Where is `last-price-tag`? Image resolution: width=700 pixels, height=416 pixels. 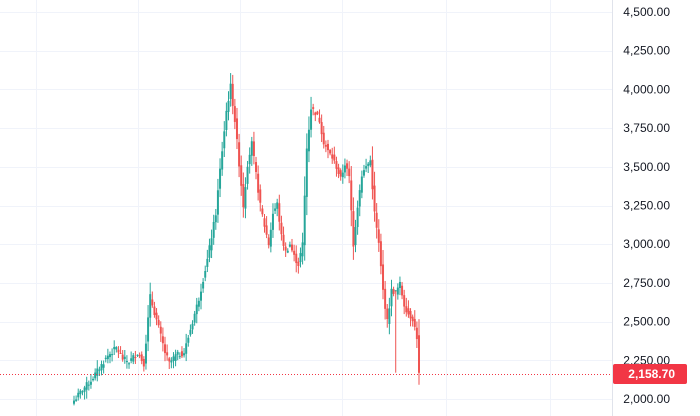
last-price-tag is located at coordinates (650, 374).